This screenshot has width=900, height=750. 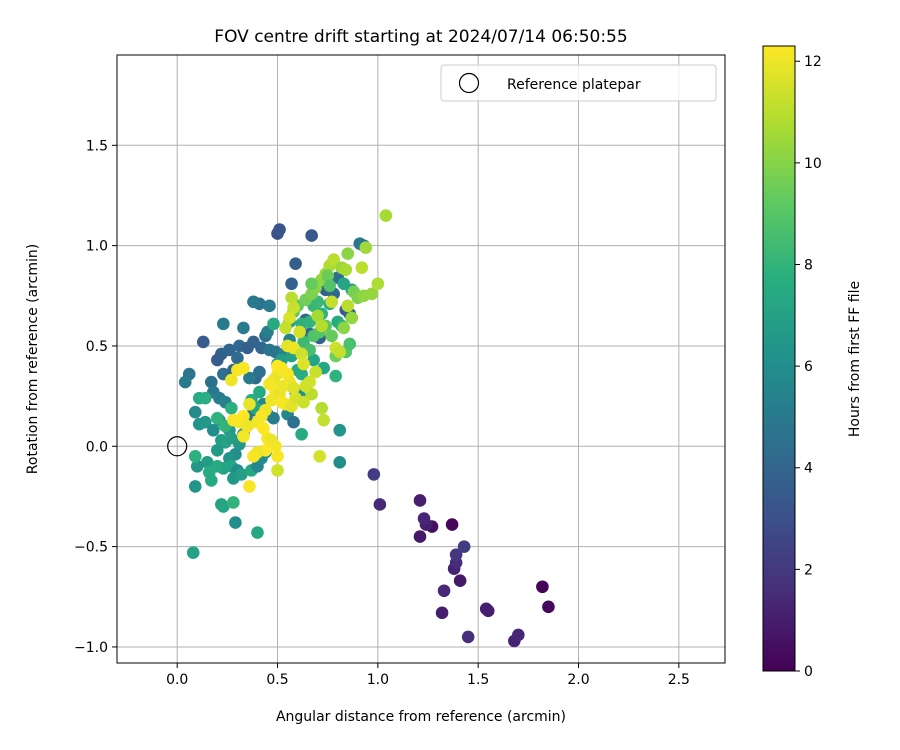 What do you see at coordinates (469, 83) in the screenshot?
I see `legend-marker-icon` at bounding box center [469, 83].